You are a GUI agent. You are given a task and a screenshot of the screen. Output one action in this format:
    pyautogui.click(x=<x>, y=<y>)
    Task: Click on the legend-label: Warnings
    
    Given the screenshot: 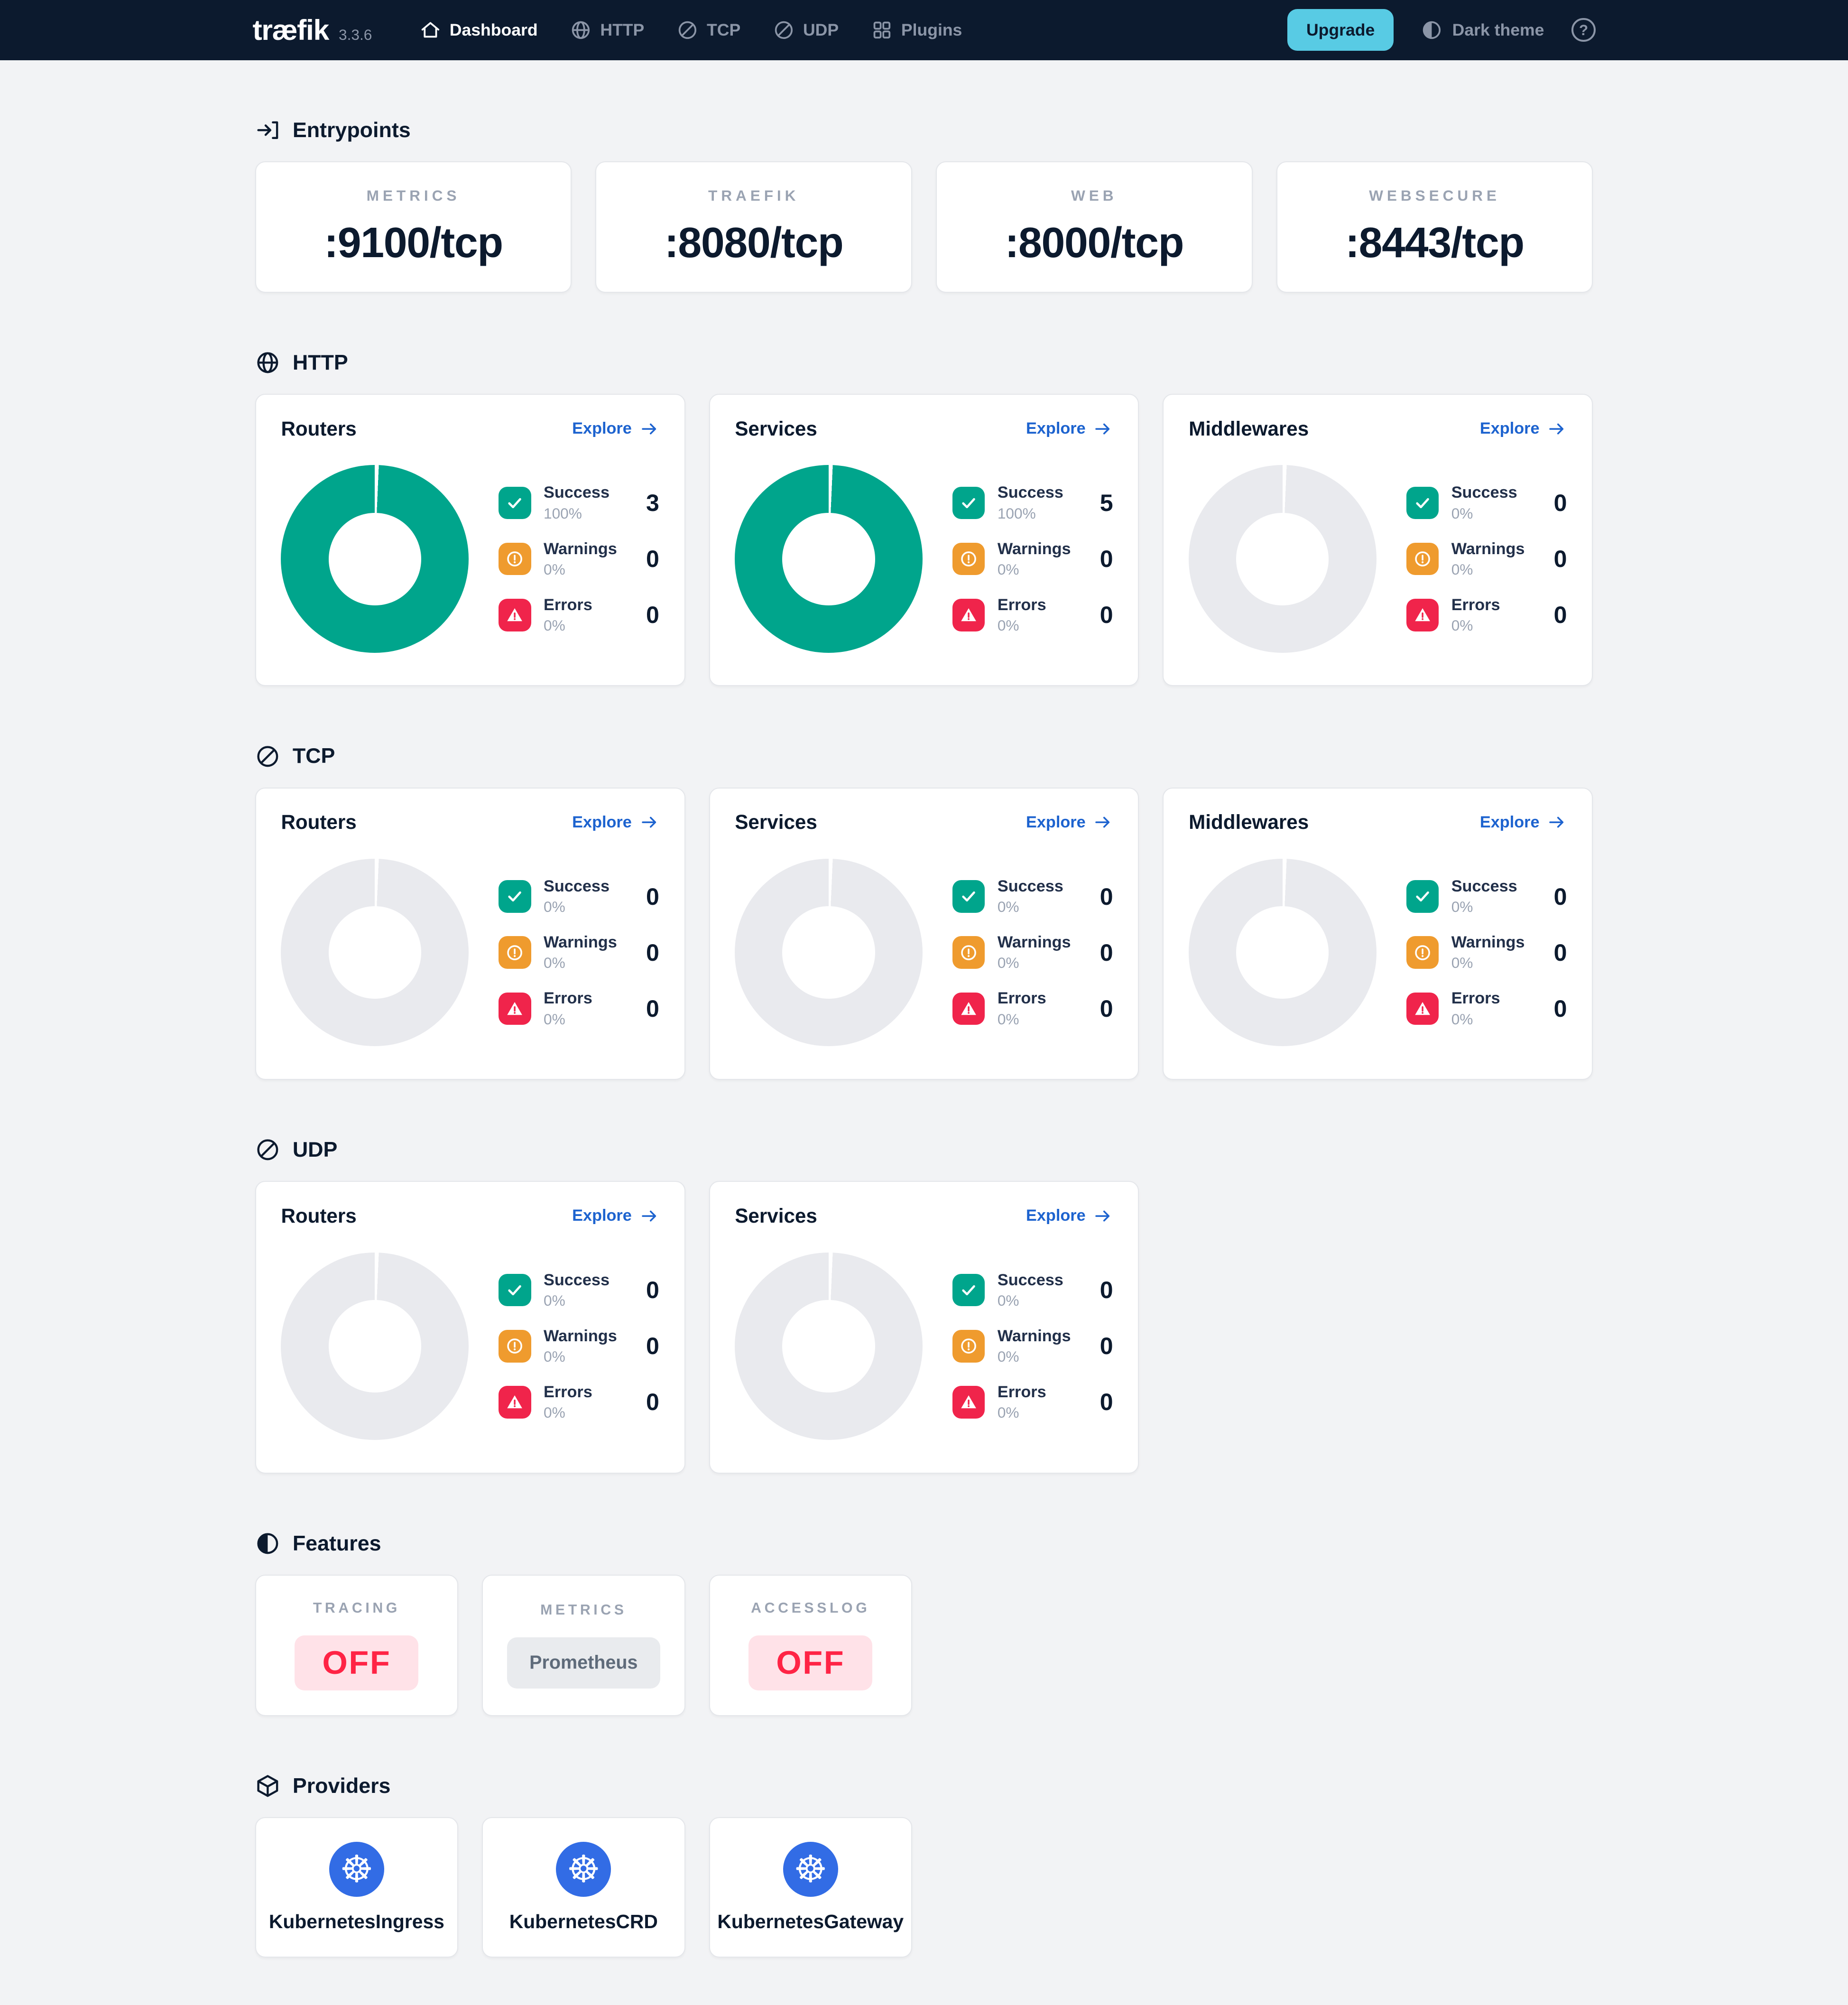 What is the action you would take?
    pyautogui.click(x=1488, y=942)
    